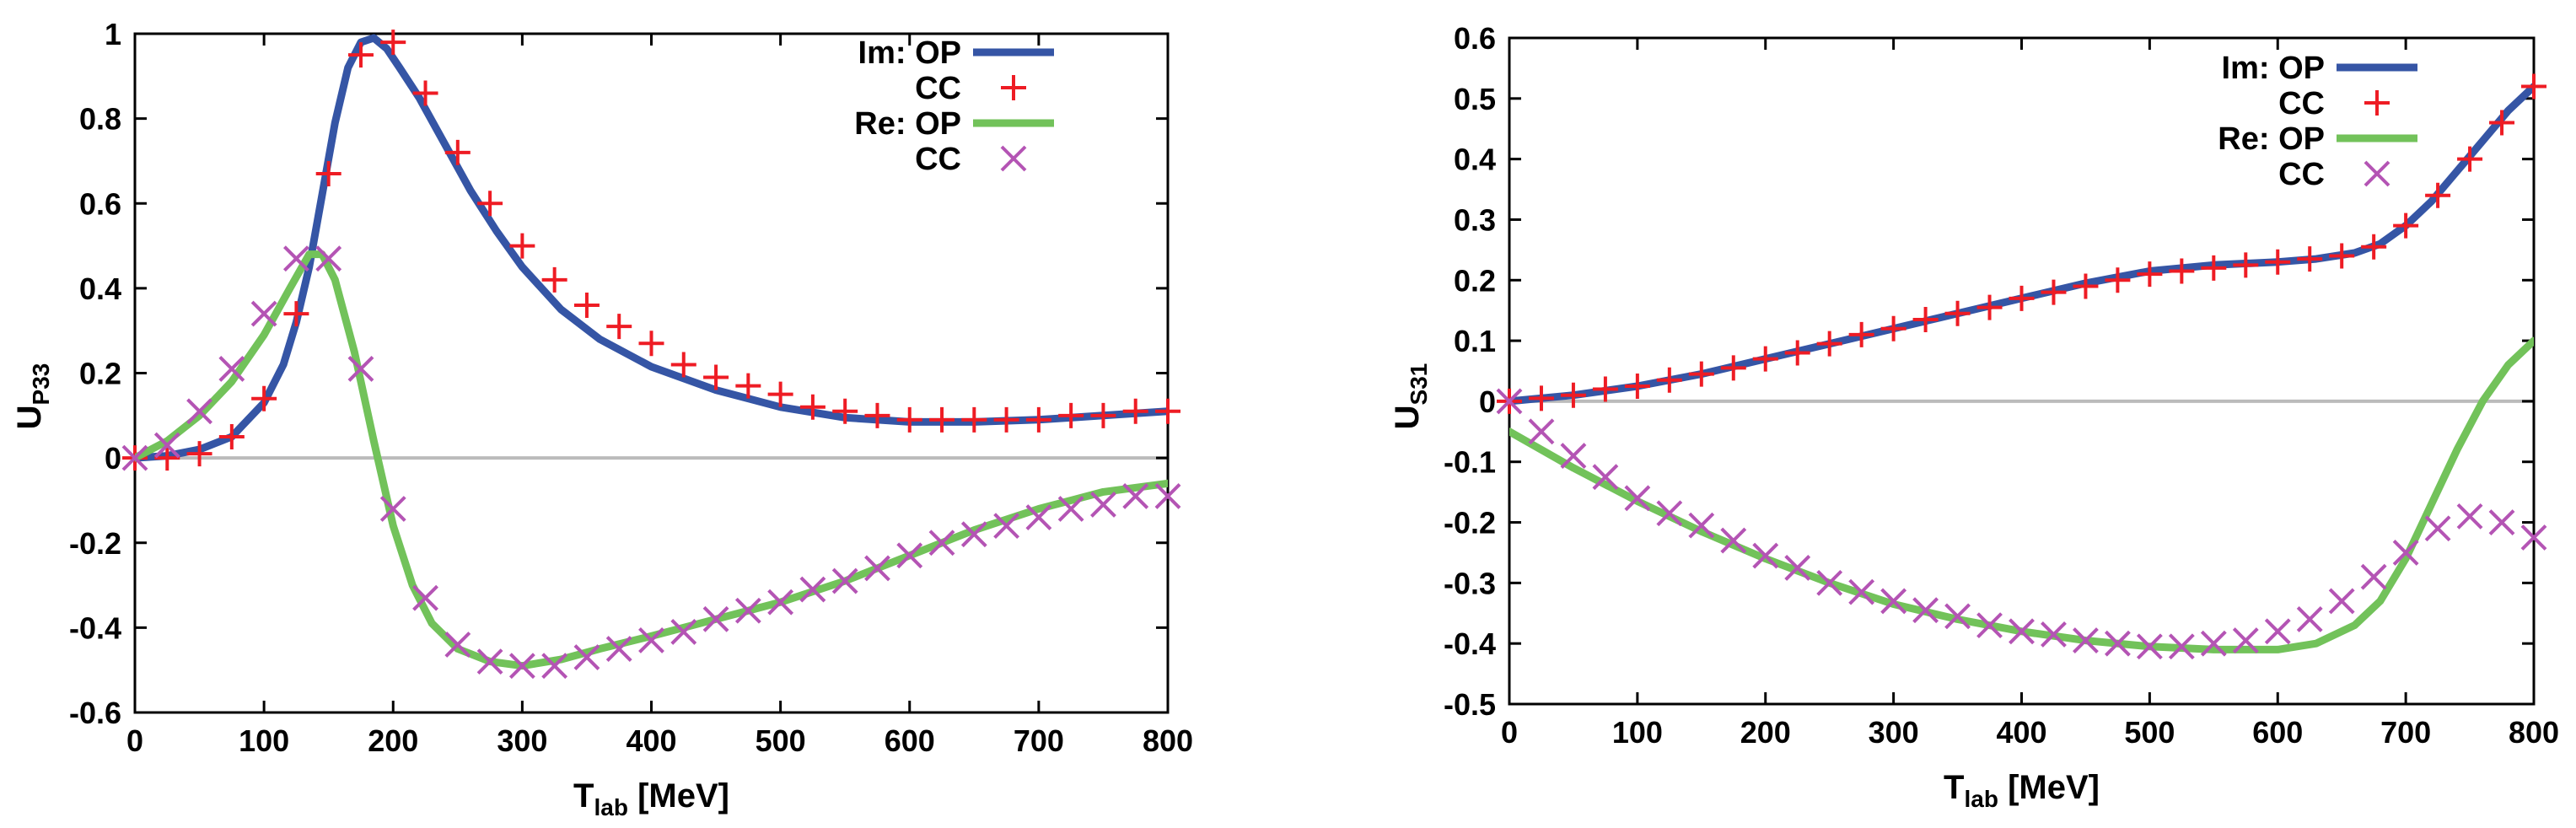 This screenshot has height=828, width=2576. I want to click on panel1-xtick-label: 500, so click(781, 740).